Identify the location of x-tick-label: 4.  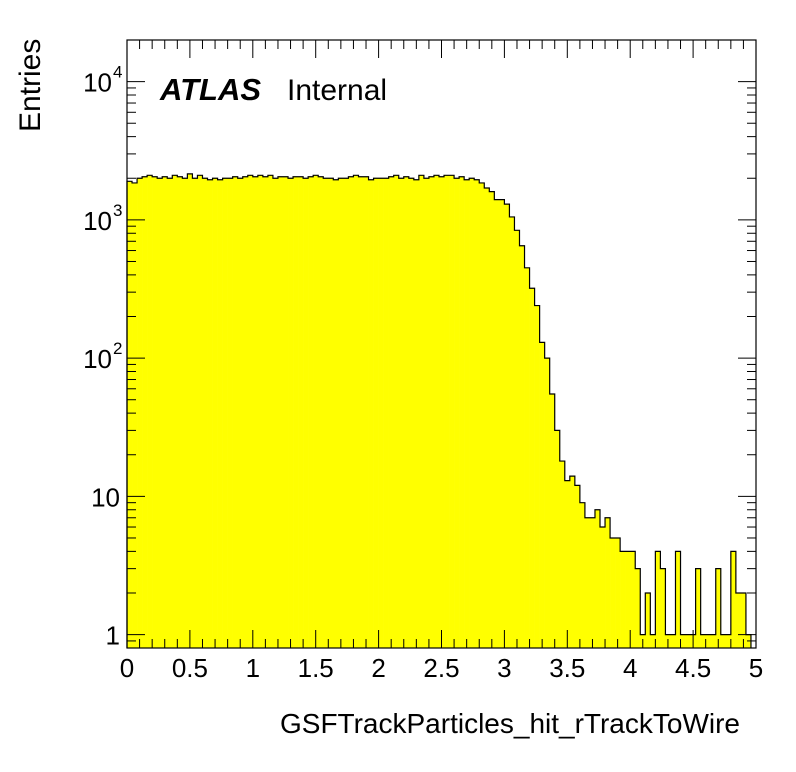
(630, 668).